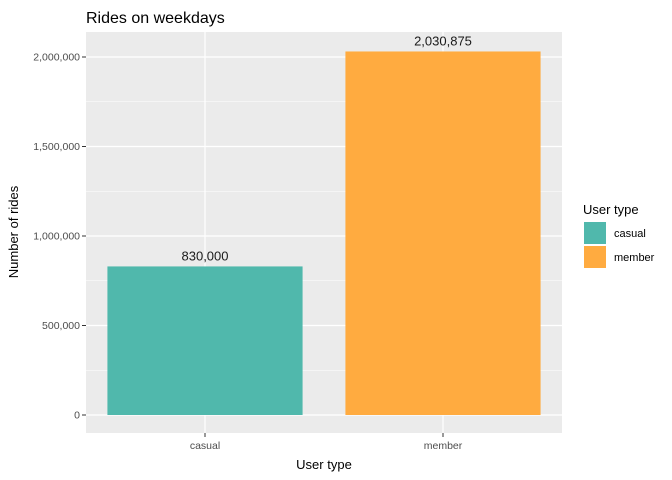  Describe the element at coordinates (155, 18) in the screenshot. I see `chart-title: Rides on weekdays` at that location.